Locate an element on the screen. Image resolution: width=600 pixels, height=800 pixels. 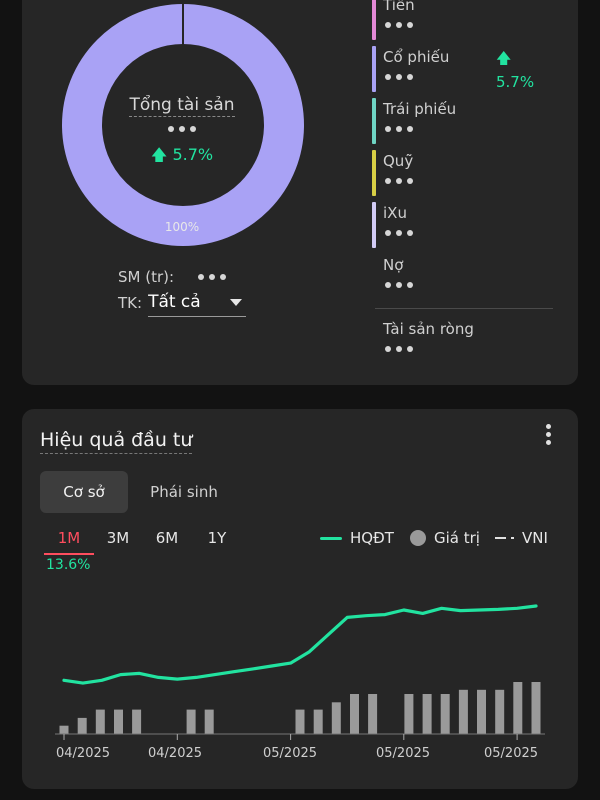
net-assets-hidden-value is located at coordinates (399, 349).